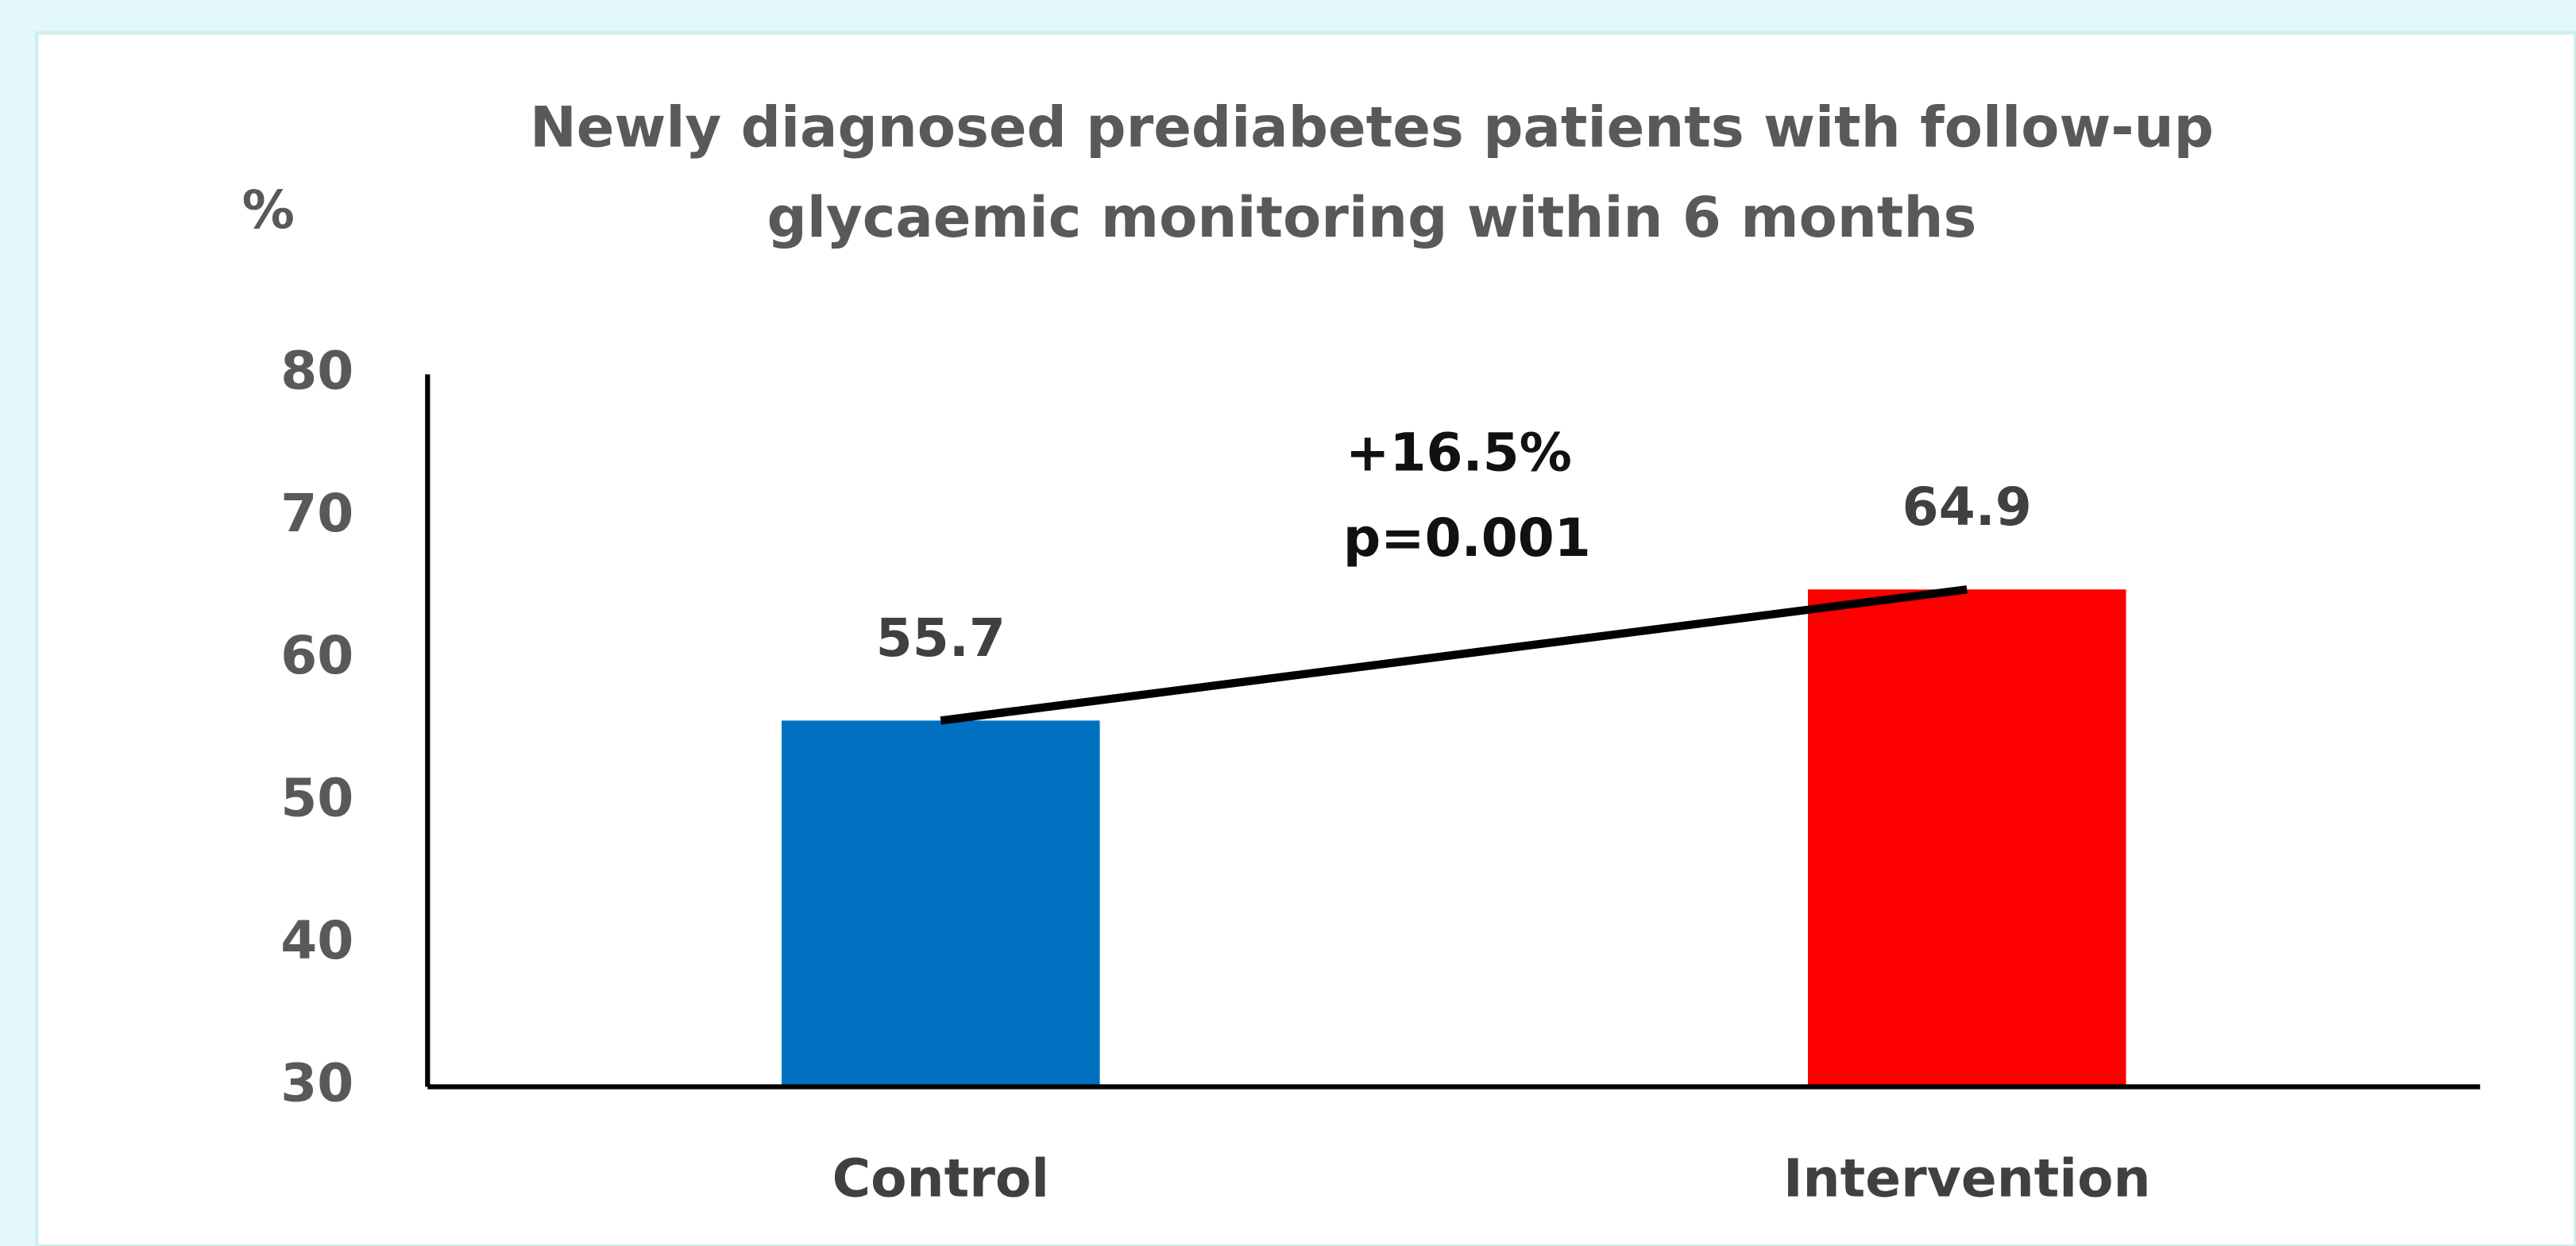 The height and width of the screenshot is (1246, 2576). Describe the element at coordinates (1467, 538) in the screenshot. I see `annotation: p=0.001` at that location.